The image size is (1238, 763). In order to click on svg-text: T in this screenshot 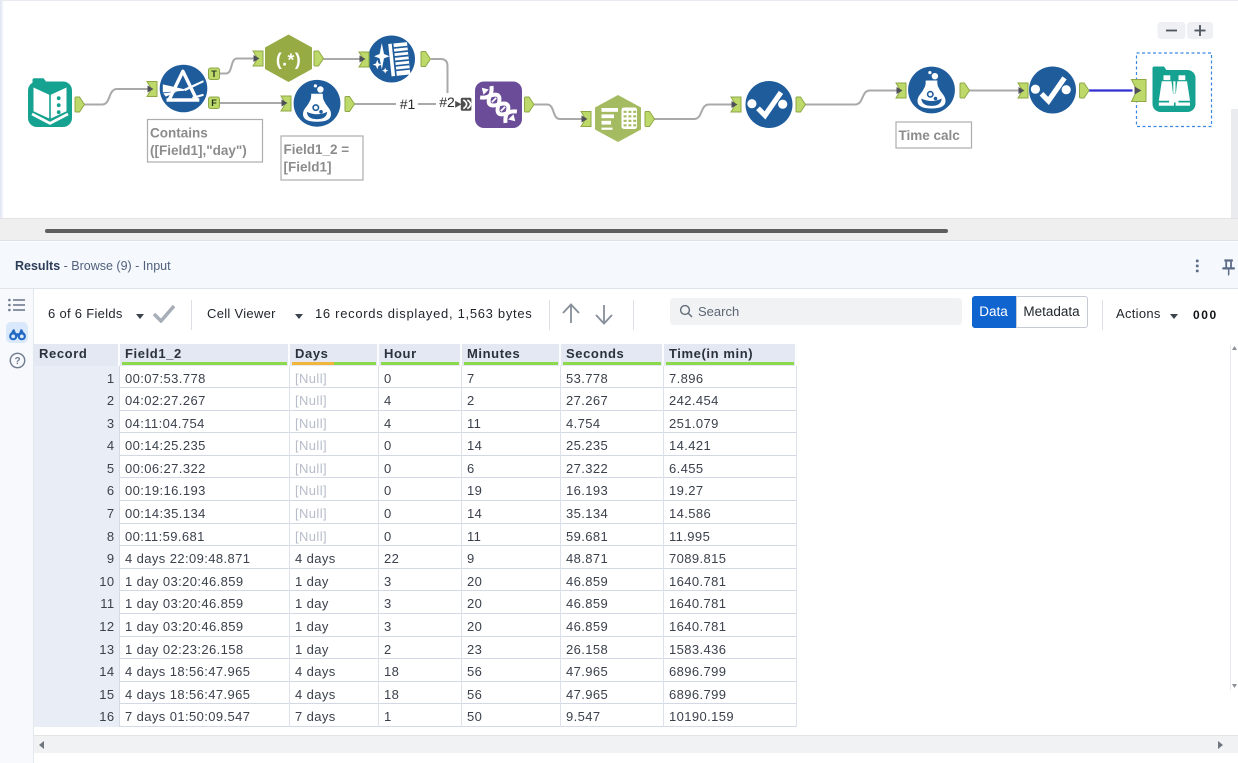, I will do `click(214, 74)`.